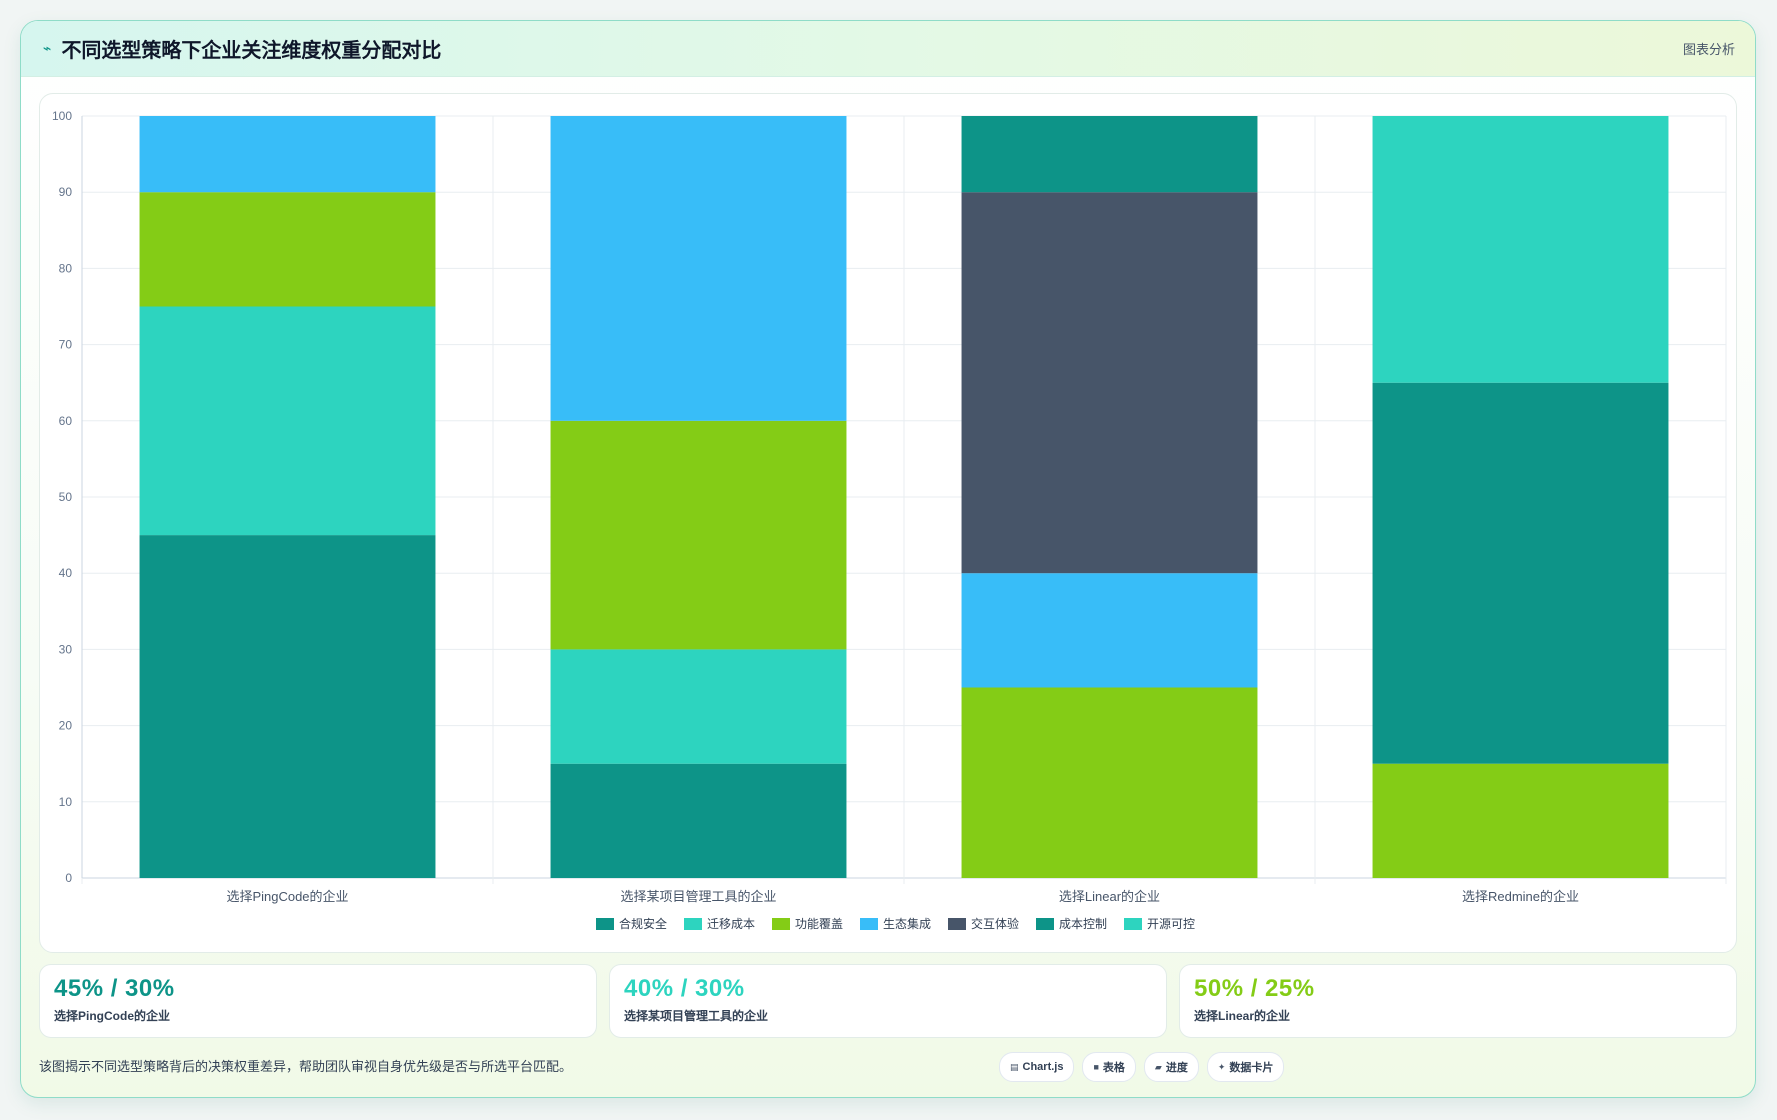 The height and width of the screenshot is (1120, 1777). I want to click on legend-label: 迁移成本, so click(731, 924).